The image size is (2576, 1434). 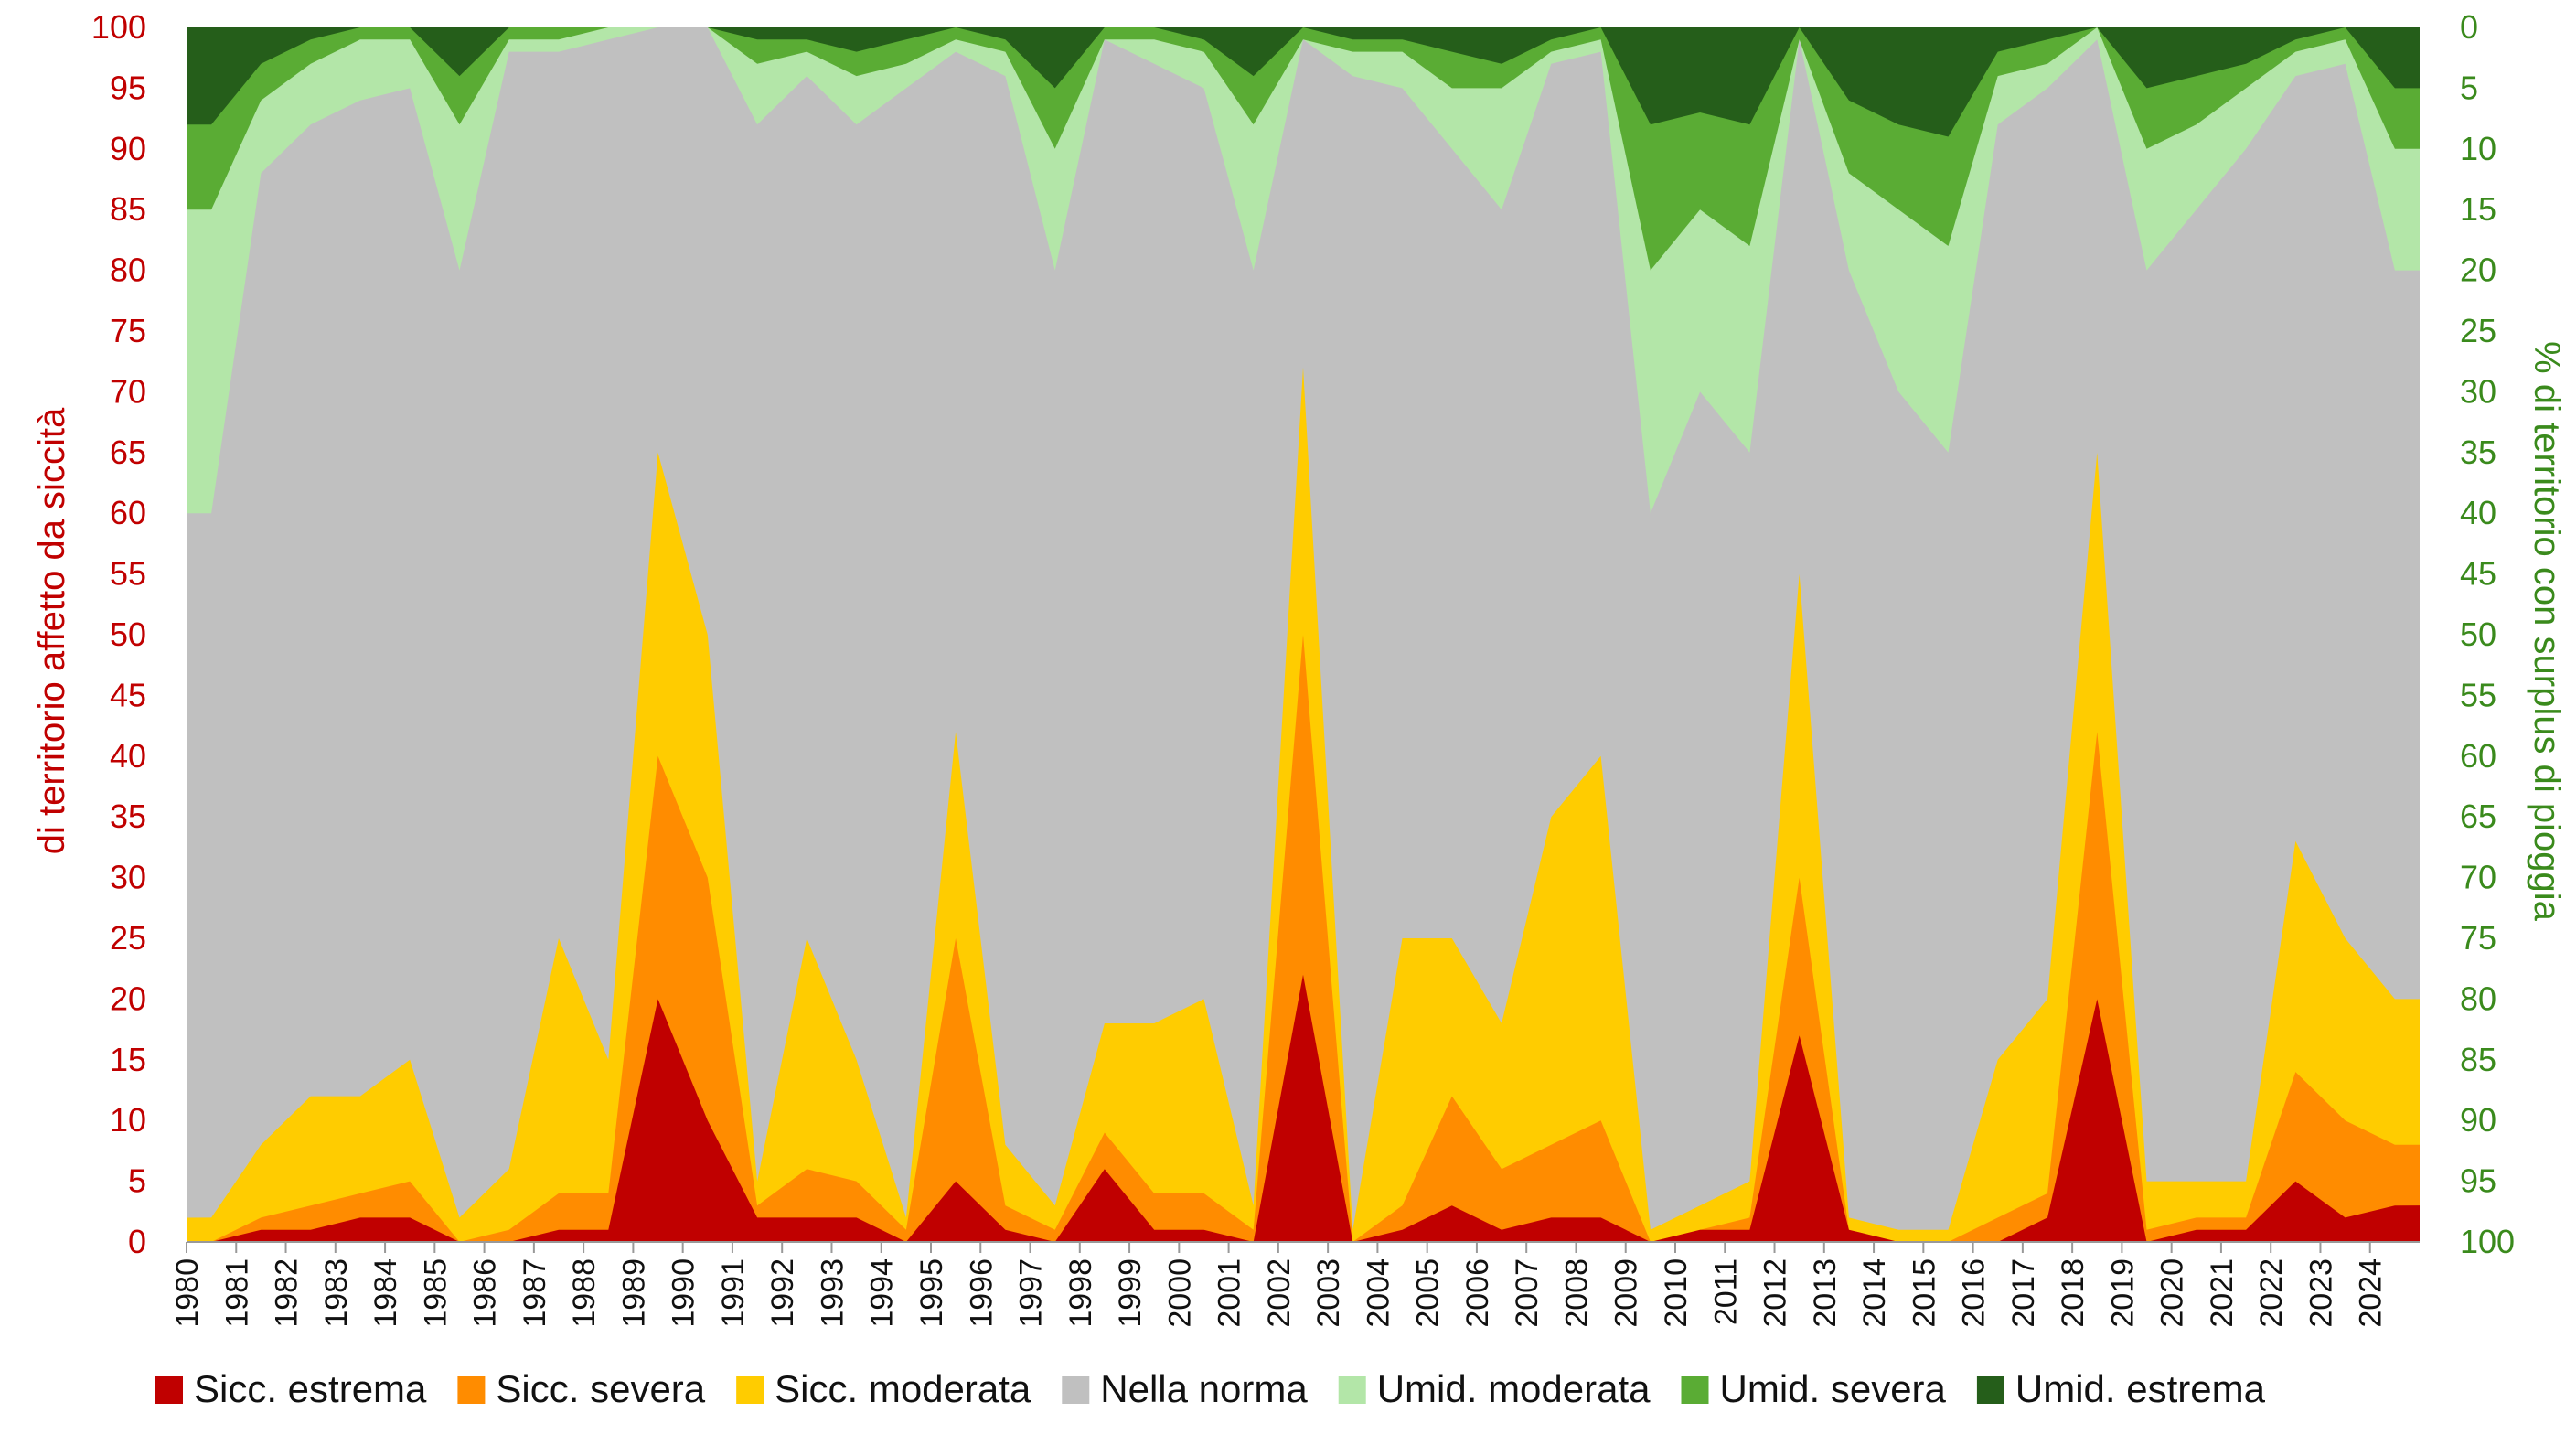 What do you see at coordinates (2023, 1293) in the screenshot?
I see `x-tick-label: 2017` at bounding box center [2023, 1293].